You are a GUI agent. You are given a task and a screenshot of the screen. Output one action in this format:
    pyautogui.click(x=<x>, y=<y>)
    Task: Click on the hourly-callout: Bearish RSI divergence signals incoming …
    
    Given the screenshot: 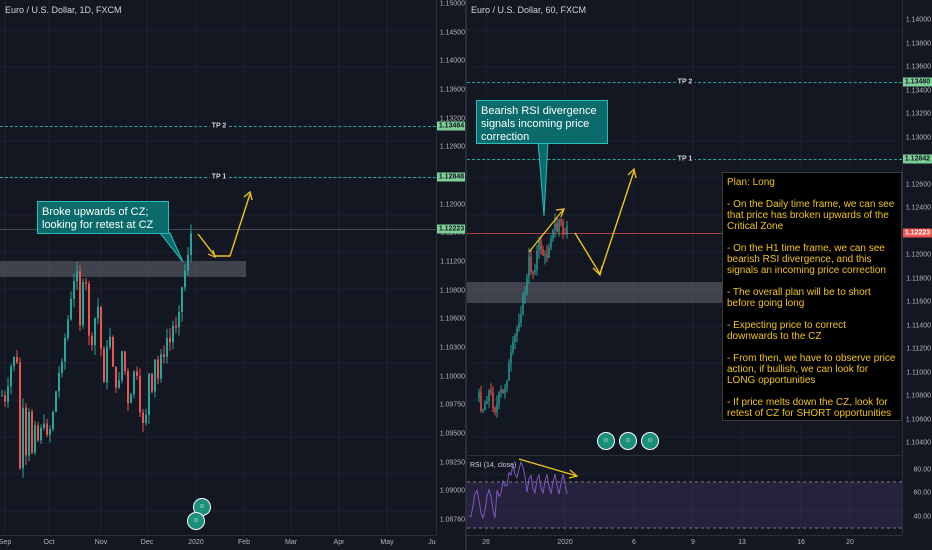 What is the action you would take?
    pyautogui.click(x=542, y=122)
    